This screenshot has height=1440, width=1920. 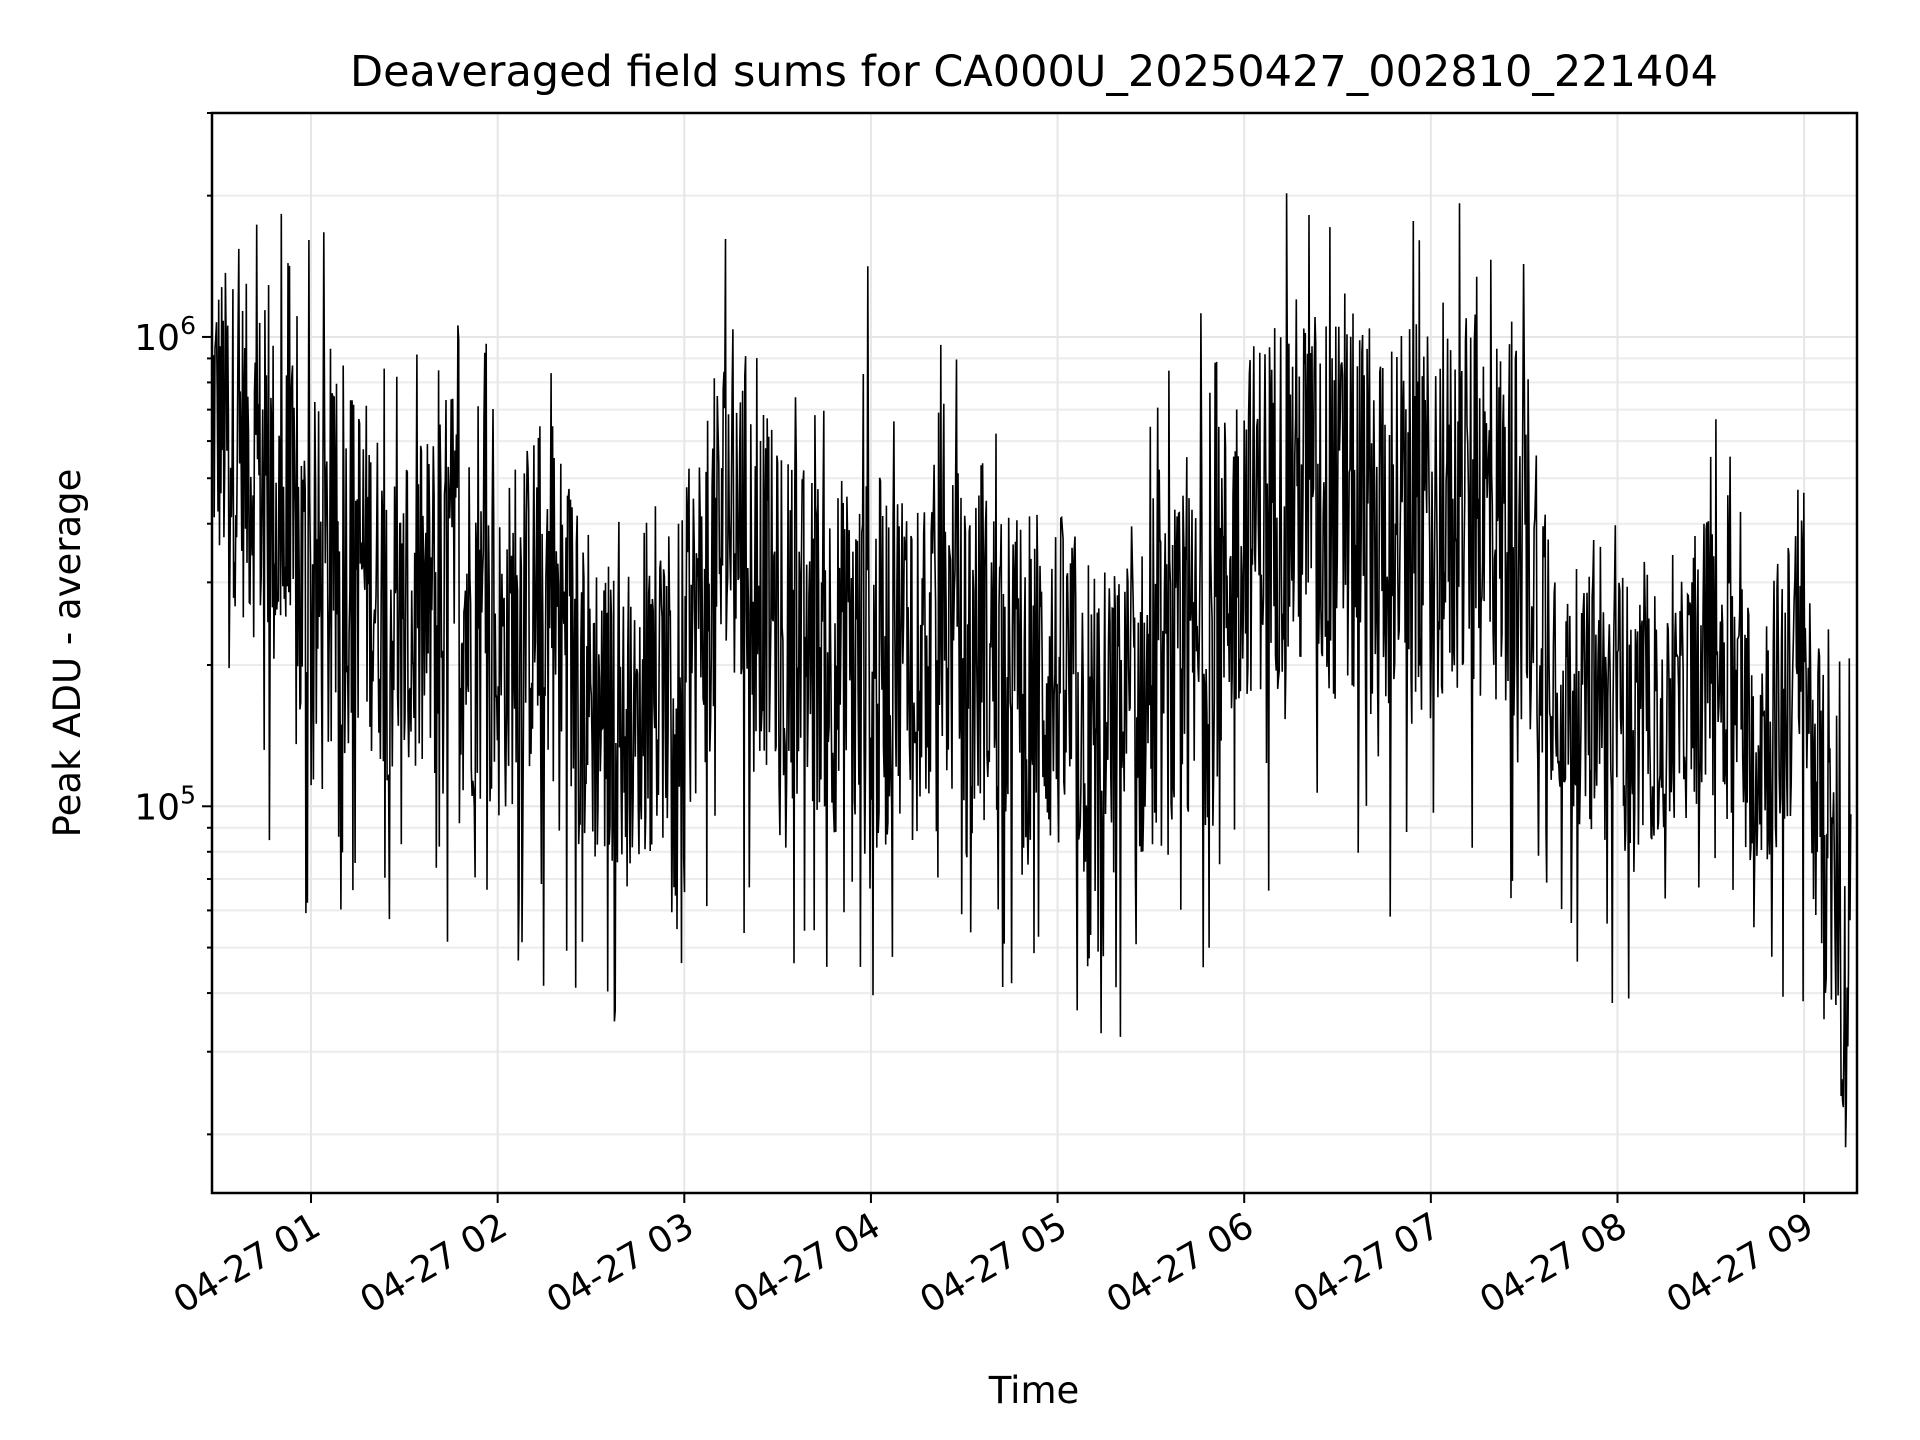 What do you see at coordinates (620, 1263) in the screenshot?
I see `x-tick-label: 04-27 03` at bounding box center [620, 1263].